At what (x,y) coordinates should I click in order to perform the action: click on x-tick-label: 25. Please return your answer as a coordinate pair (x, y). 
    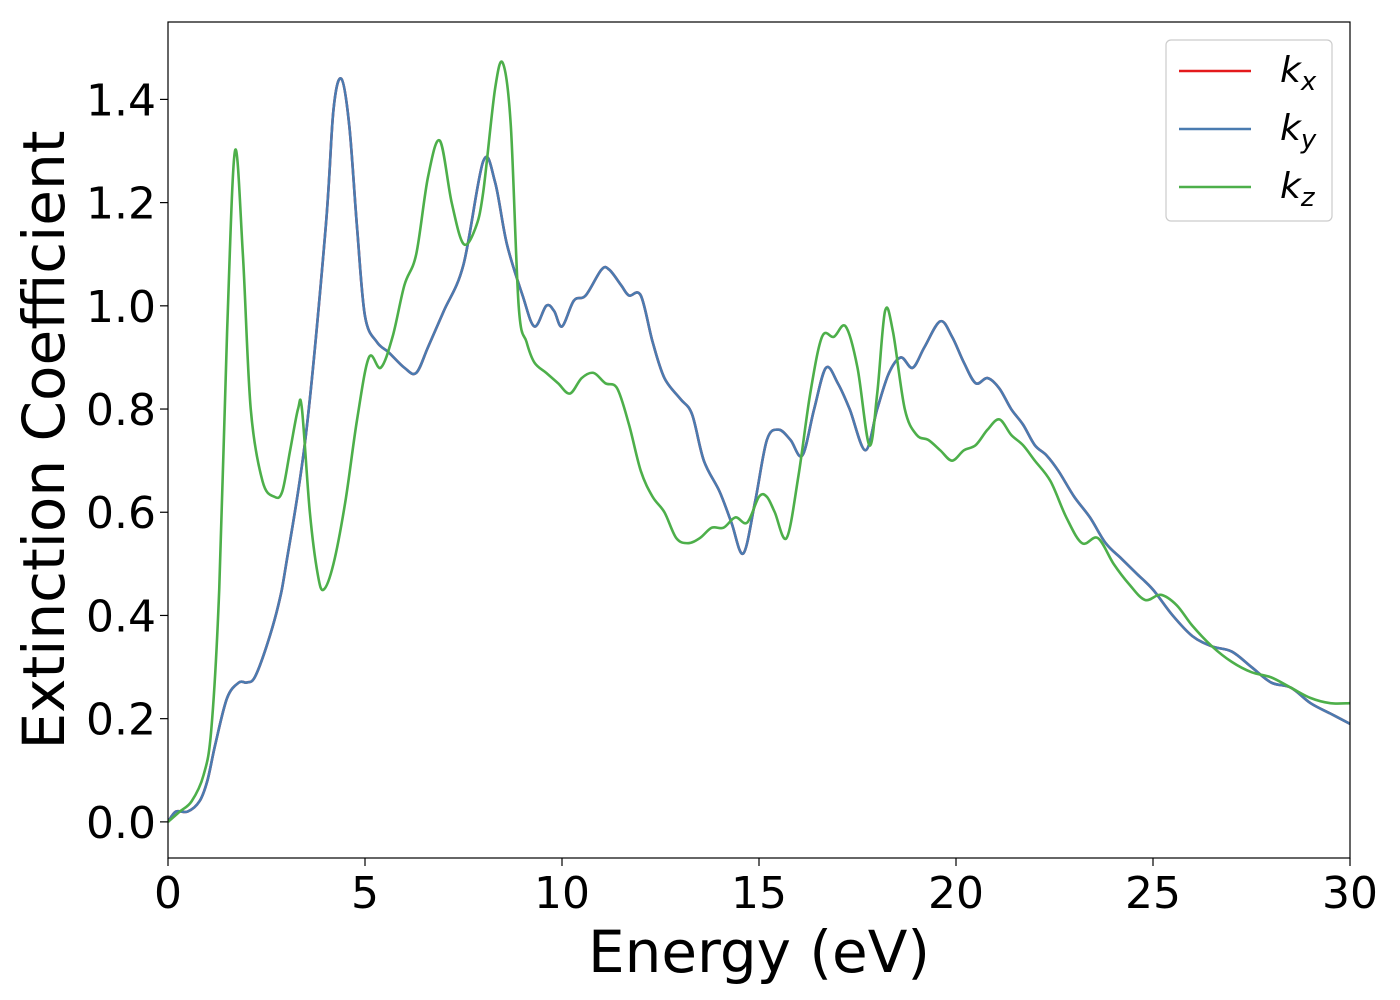
    Looking at the image, I should click on (1153, 893).